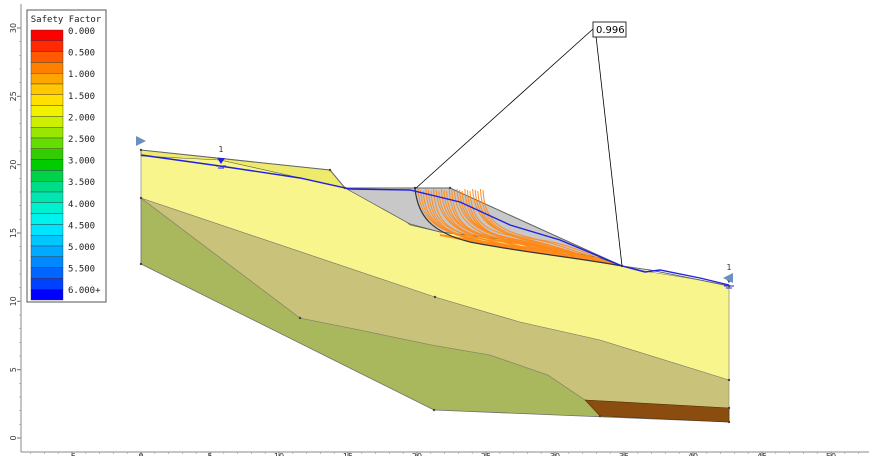  I want to click on slip-surfaces, so click(519, 227).